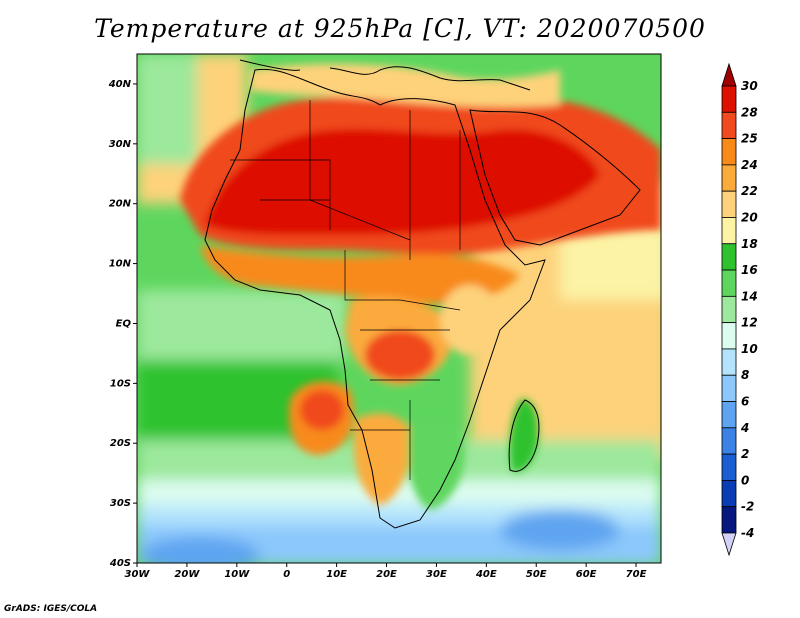 The width and height of the screenshot is (800, 618). I want to click on lon-tick-label: 30W, so click(138, 574).